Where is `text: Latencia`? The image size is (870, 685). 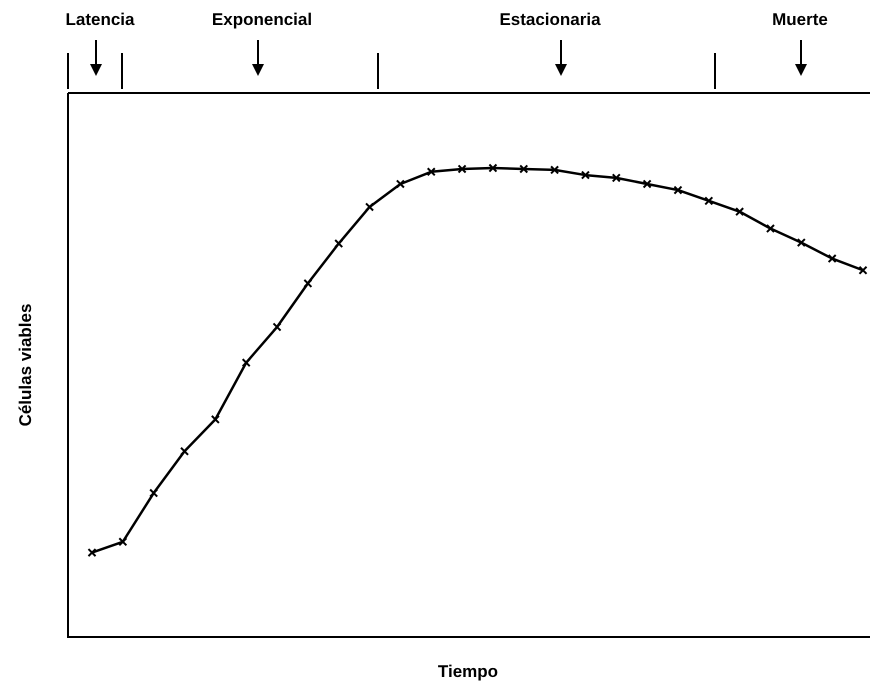 text: Latencia is located at coordinates (100, 20).